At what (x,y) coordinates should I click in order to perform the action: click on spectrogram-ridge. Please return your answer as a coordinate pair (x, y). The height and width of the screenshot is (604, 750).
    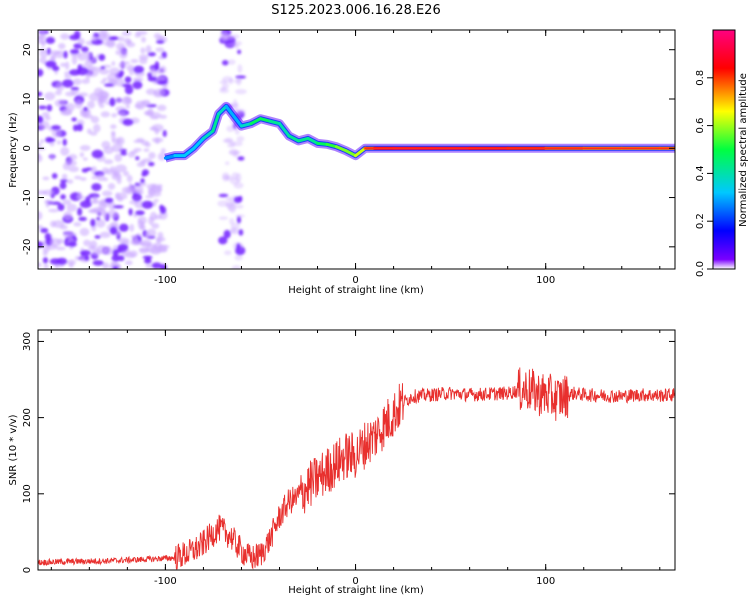
    Looking at the image, I should click on (419, 132).